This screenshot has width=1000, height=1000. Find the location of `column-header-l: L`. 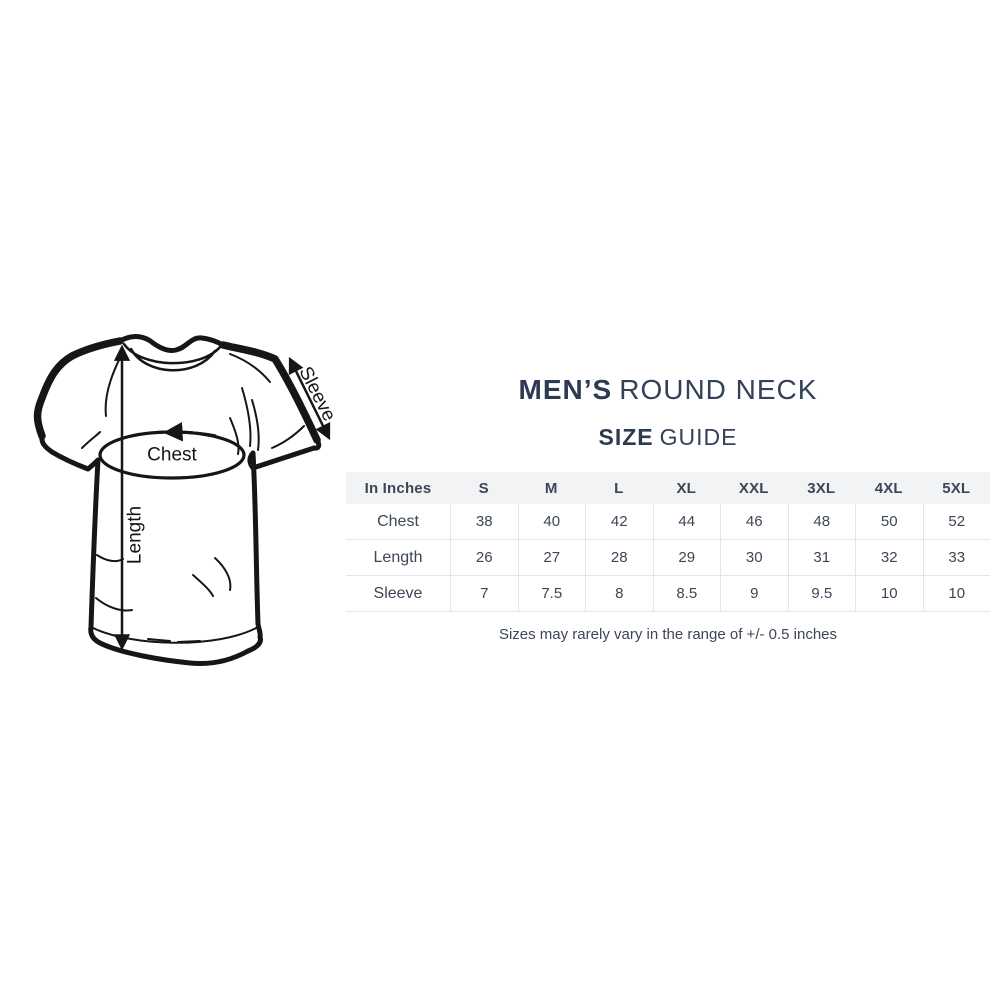

column-header-l: L is located at coordinates (619, 488).